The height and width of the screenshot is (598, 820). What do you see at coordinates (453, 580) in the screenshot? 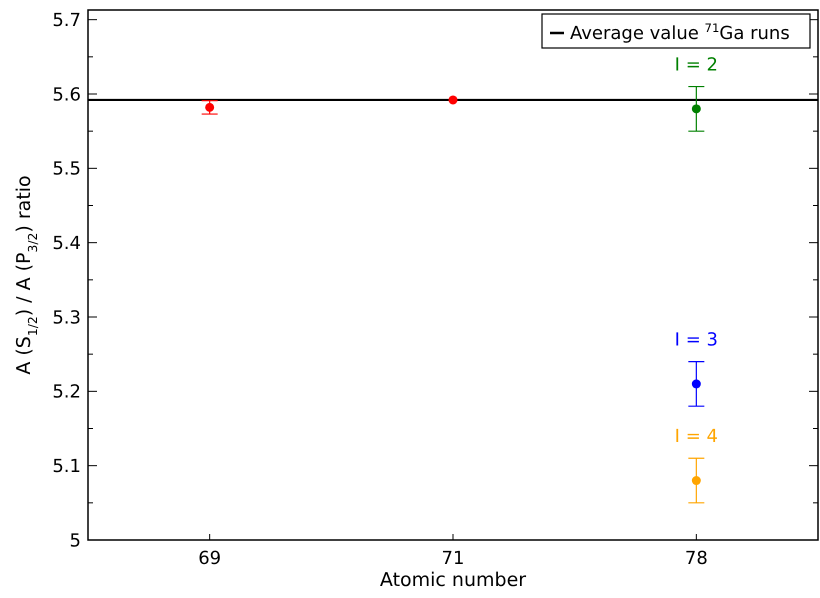
I see `x-axis-title: Atomic number` at bounding box center [453, 580].